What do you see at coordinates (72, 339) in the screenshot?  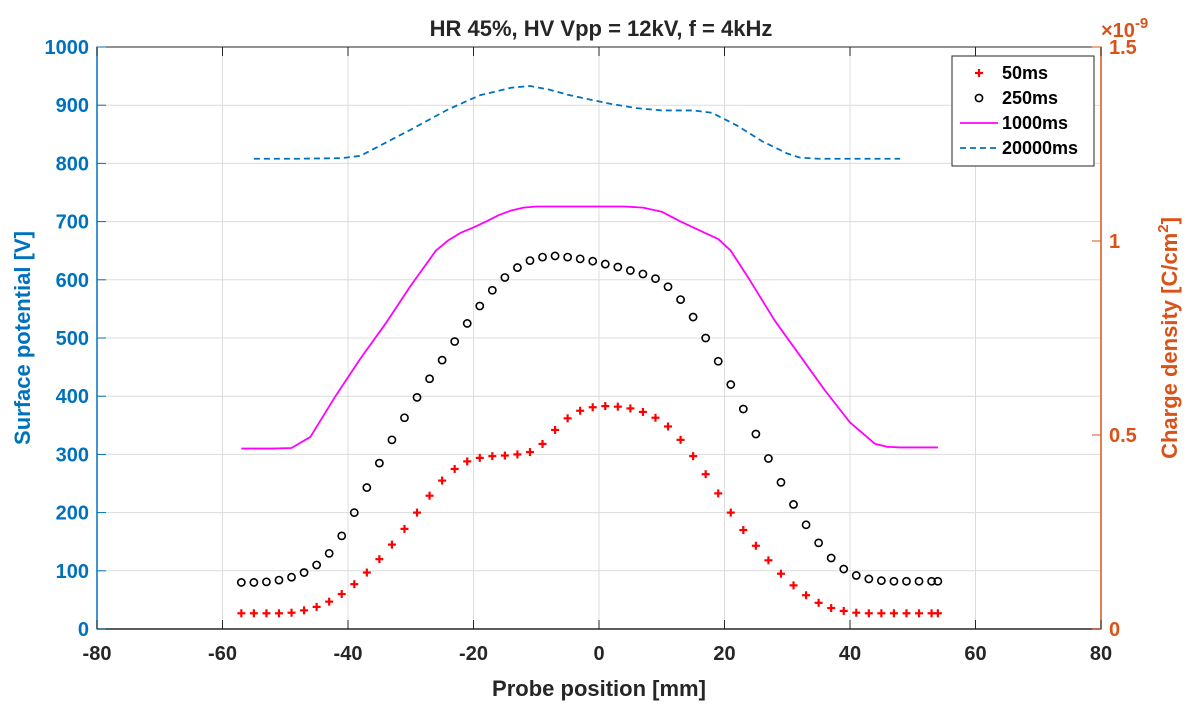 I see `y-tick-label-left: 500` at bounding box center [72, 339].